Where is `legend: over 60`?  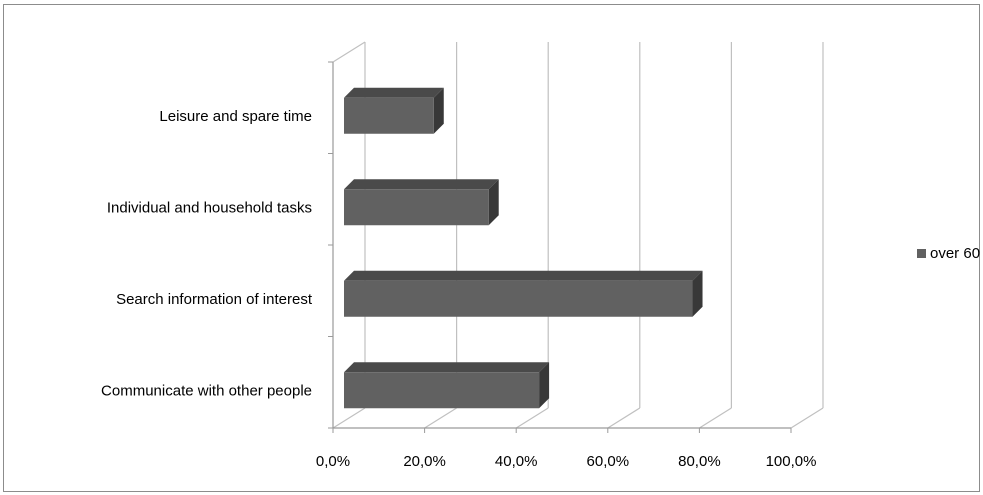
legend: over 60 is located at coordinates (948, 253).